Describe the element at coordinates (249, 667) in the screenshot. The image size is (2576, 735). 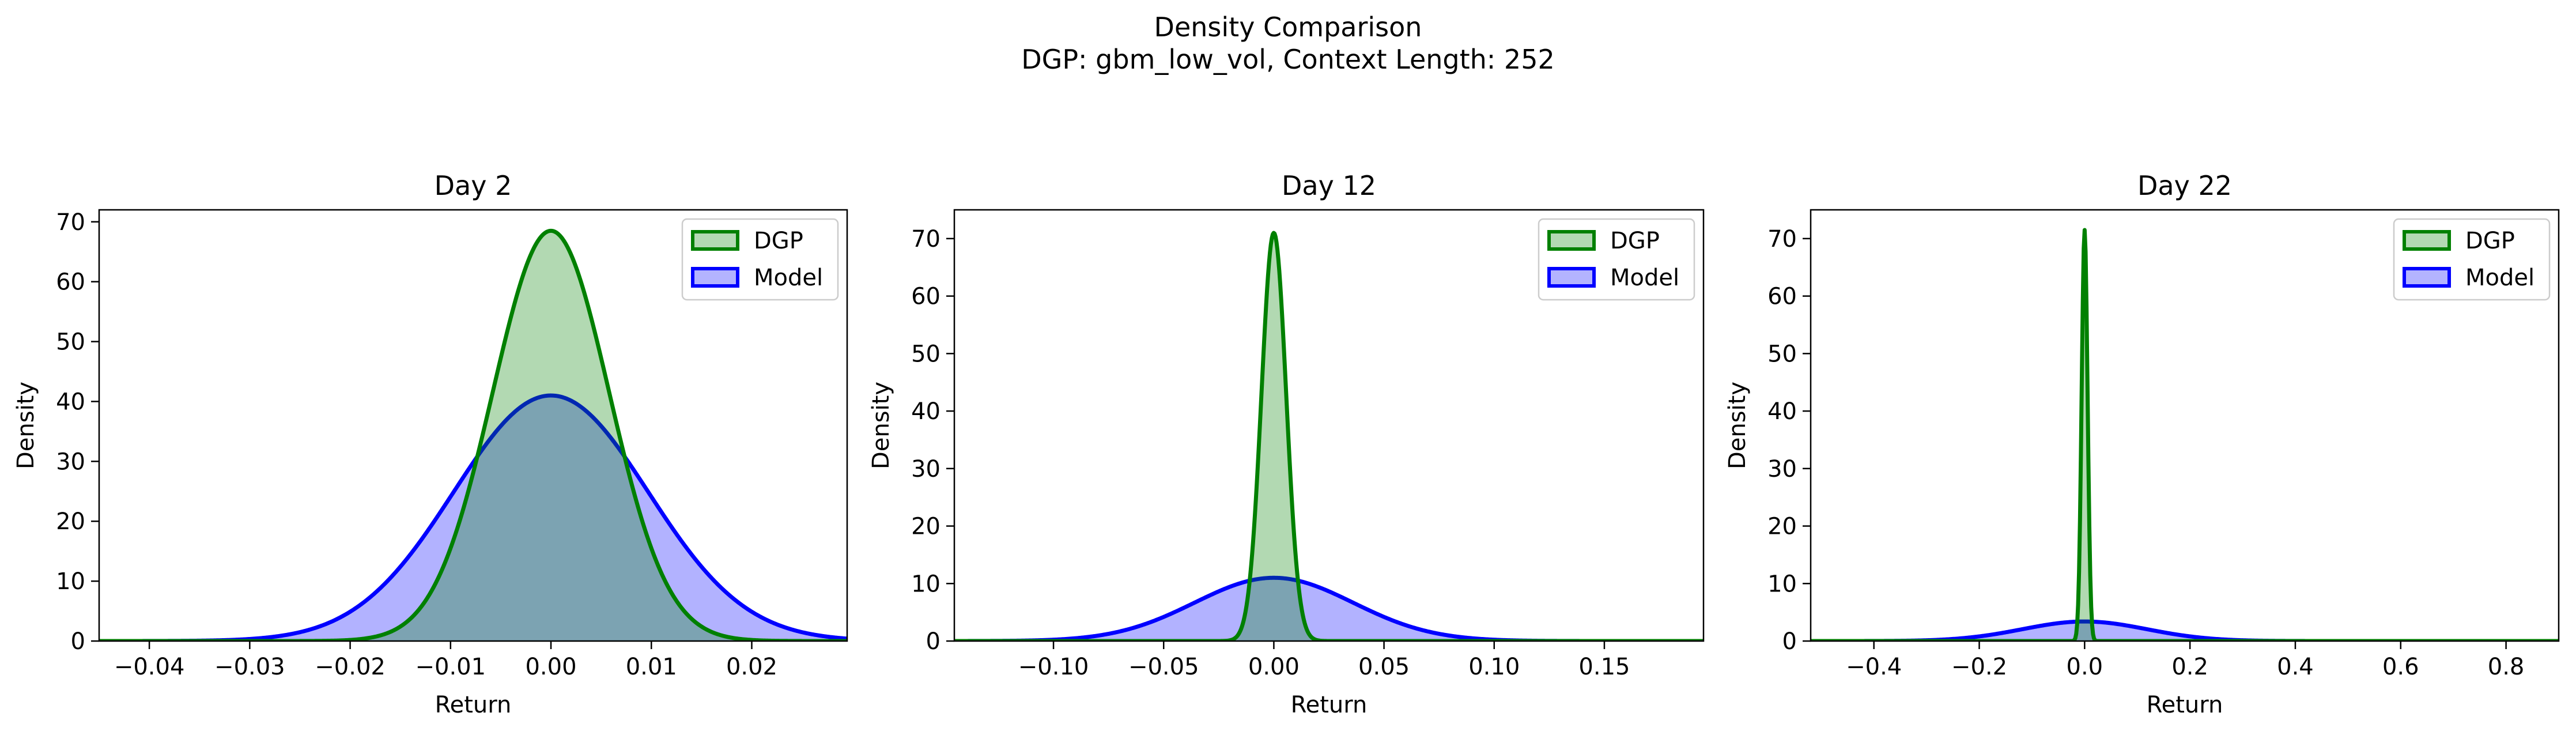
I see `x-tick-label: −0.03` at that location.